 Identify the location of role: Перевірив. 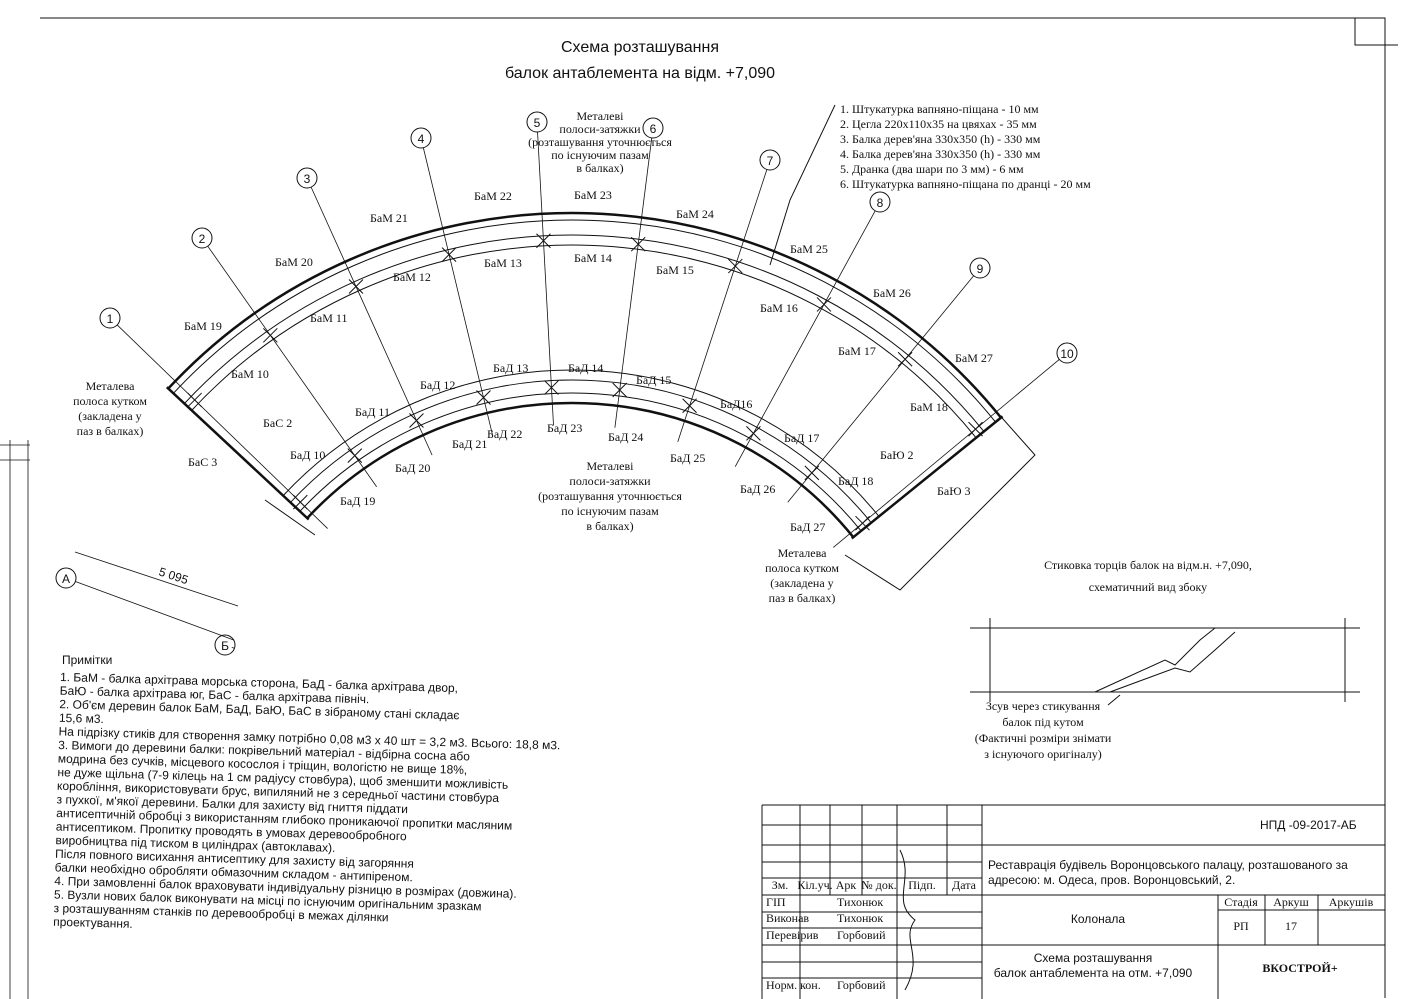
(792, 935).